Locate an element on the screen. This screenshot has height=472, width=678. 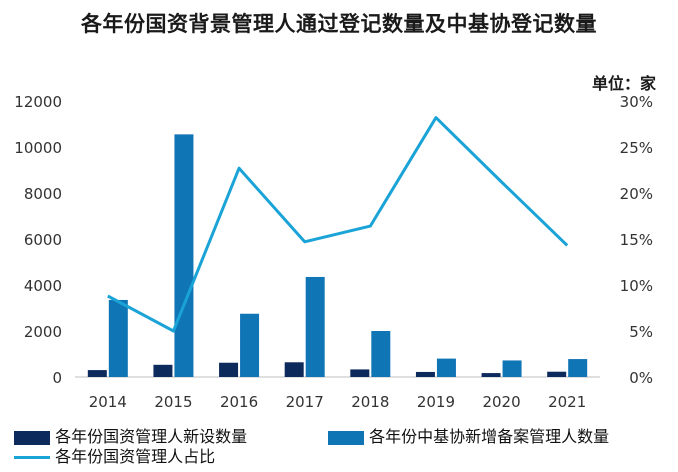
right-tick-label: 5% is located at coordinates (641, 332).